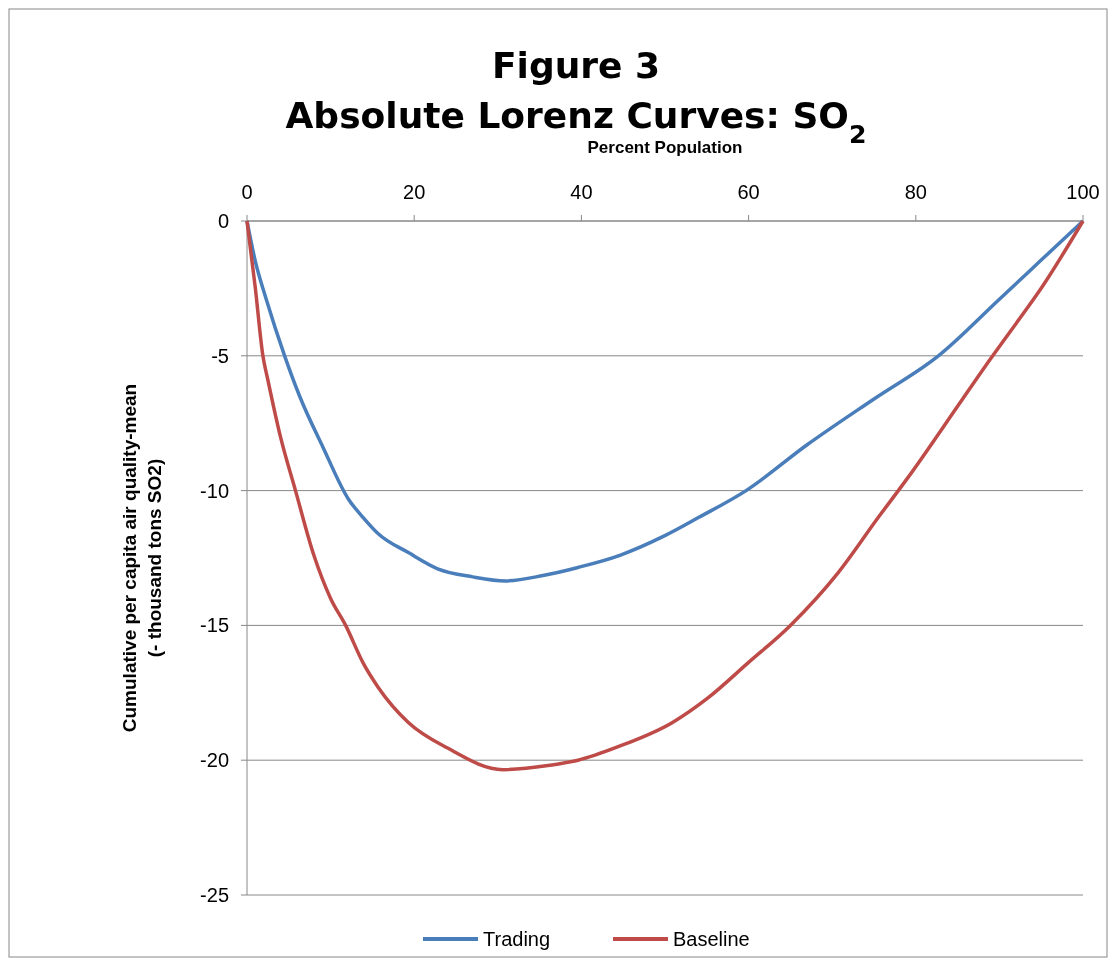 This screenshot has width=1118, height=968. Describe the element at coordinates (214, 895) in the screenshot. I see `y-tick-label: -25` at that location.